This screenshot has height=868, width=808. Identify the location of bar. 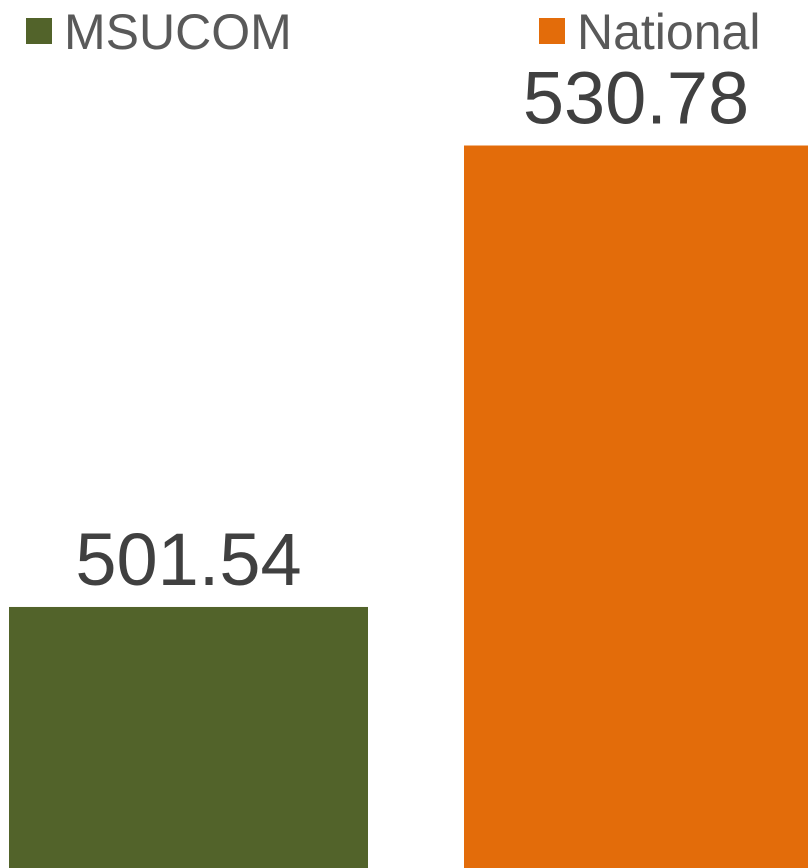
(188, 737).